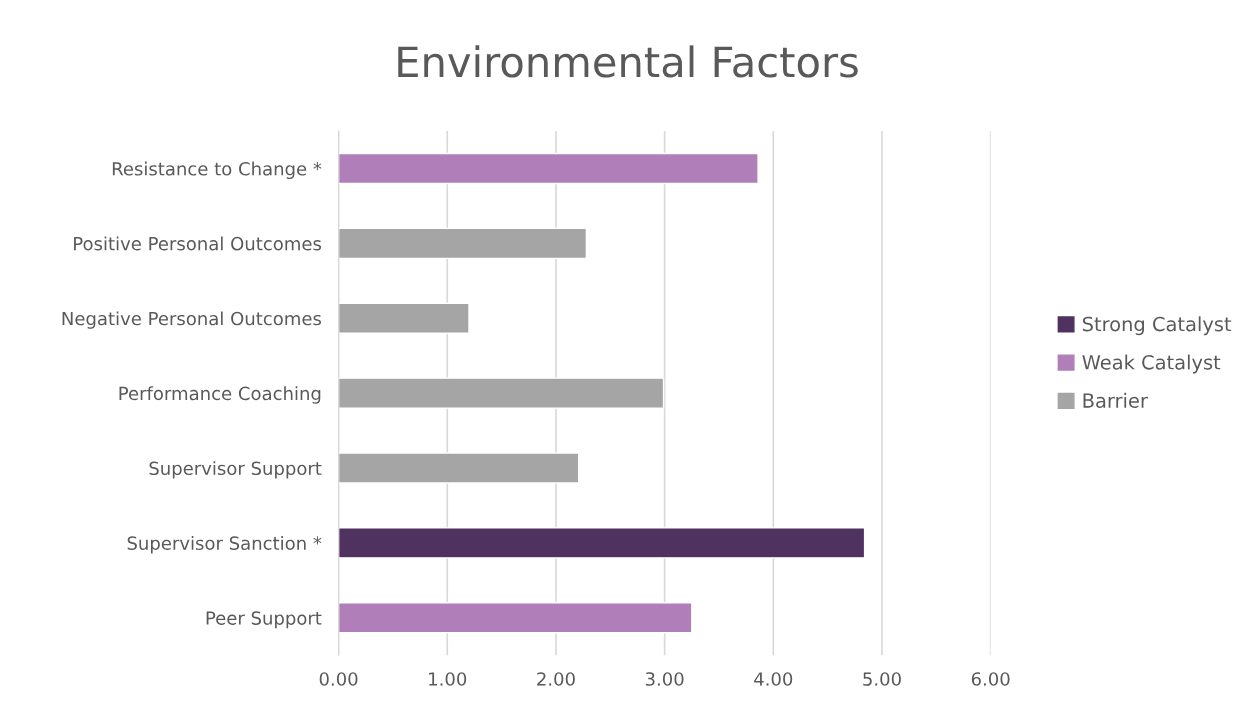 The width and height of the screenshot is (1254, 728). Describe the element at coordinates (198, 243) in the screenshot. I see `y-tick-label: Positive Personal Outcomes` at that location.